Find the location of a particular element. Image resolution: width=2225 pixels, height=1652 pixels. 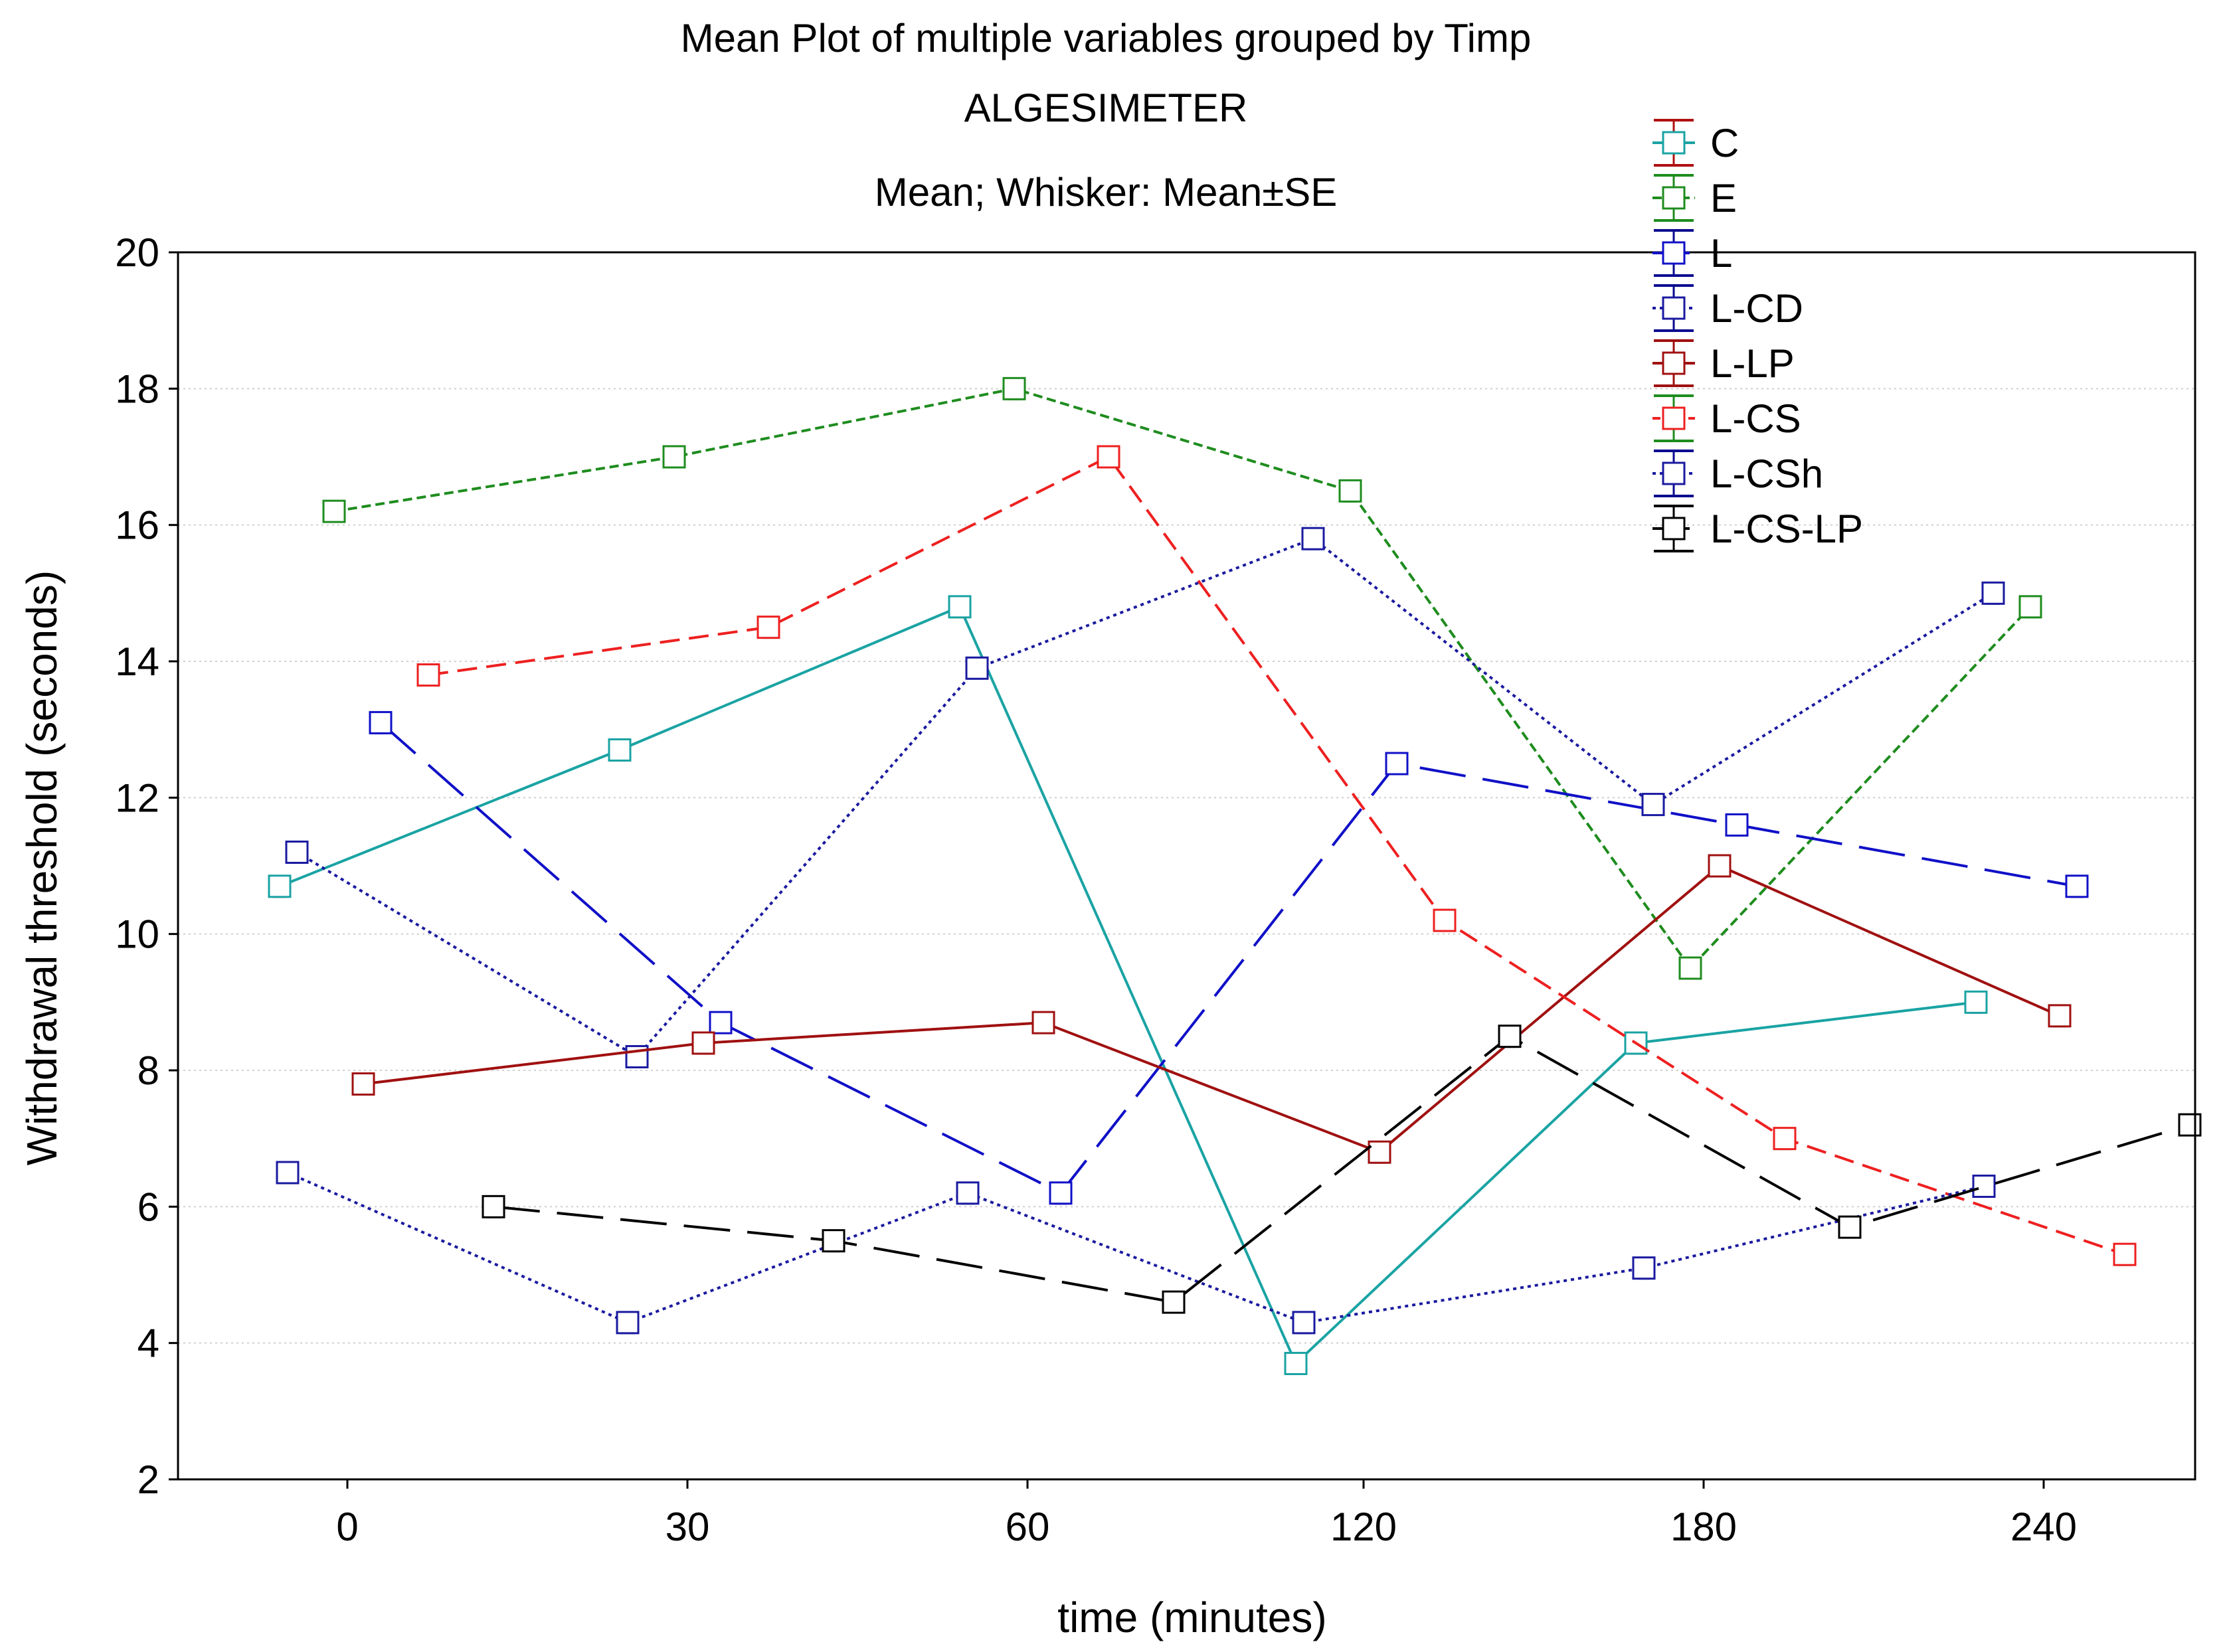

legend-item-l-lp: L-LP is located at coordinates (1723, 363).